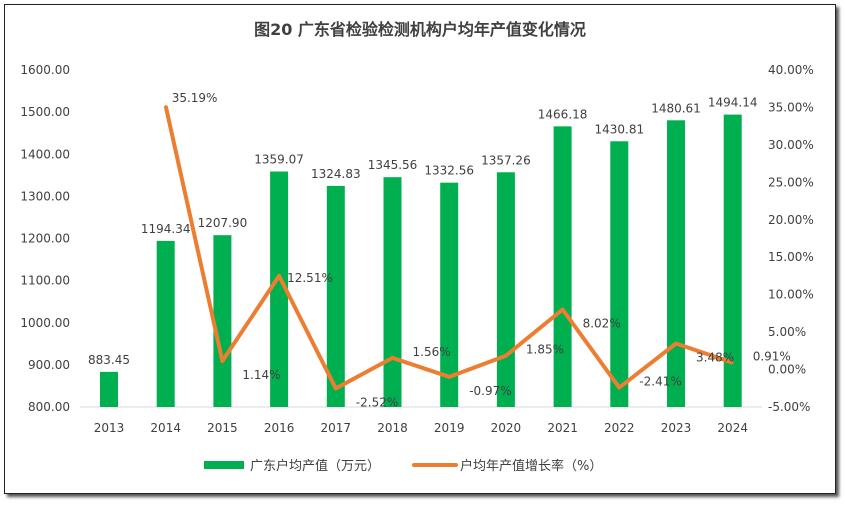 Image resolution: width=845 pixels, height=505 pixels. I want to click on right-axis-tick: 20.00%, so click(791, 220).